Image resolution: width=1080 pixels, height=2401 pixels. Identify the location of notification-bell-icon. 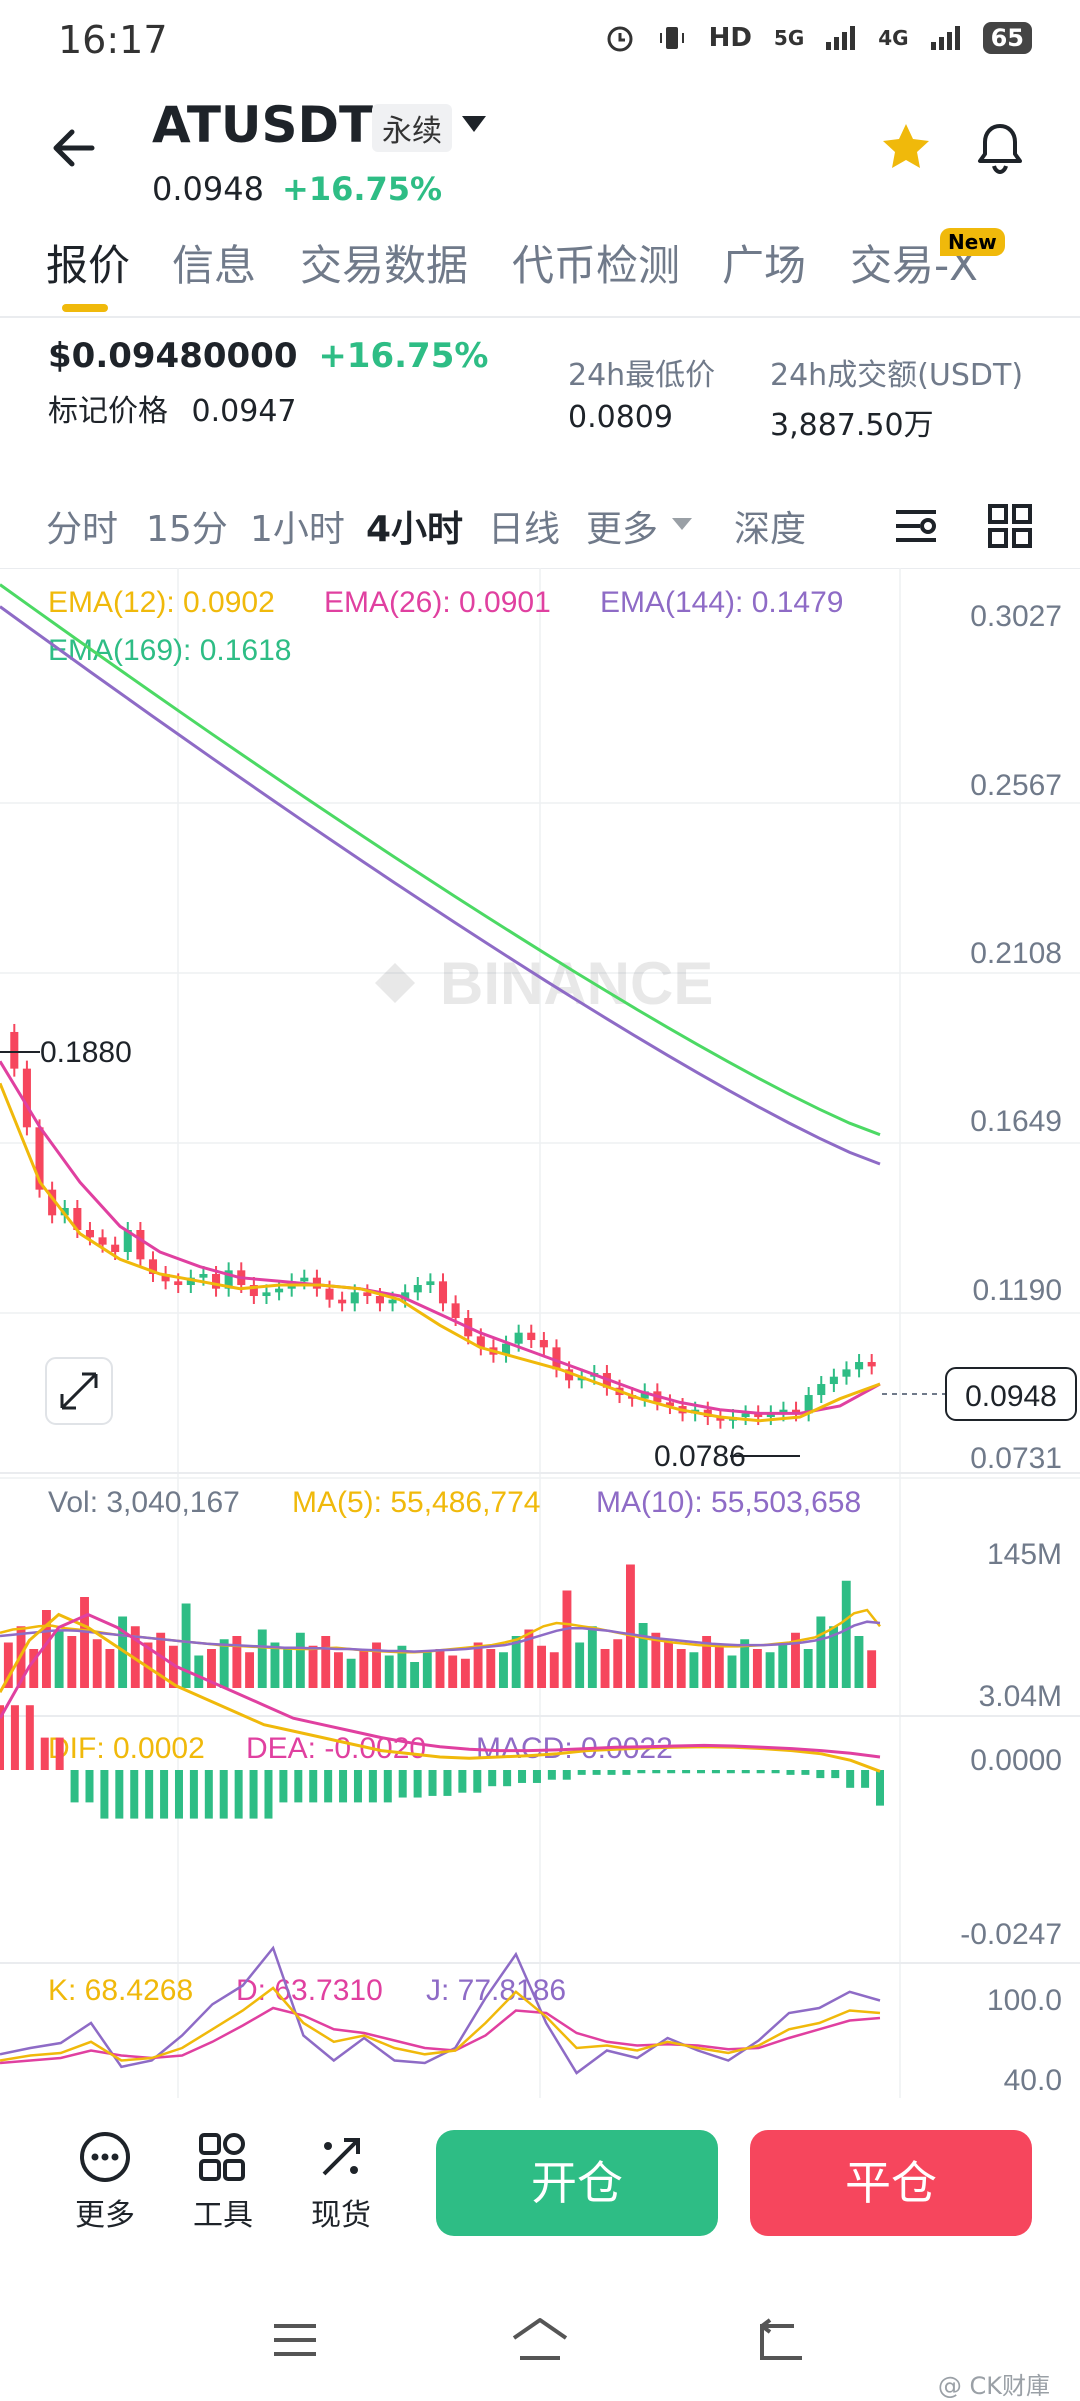
(1000, 148).